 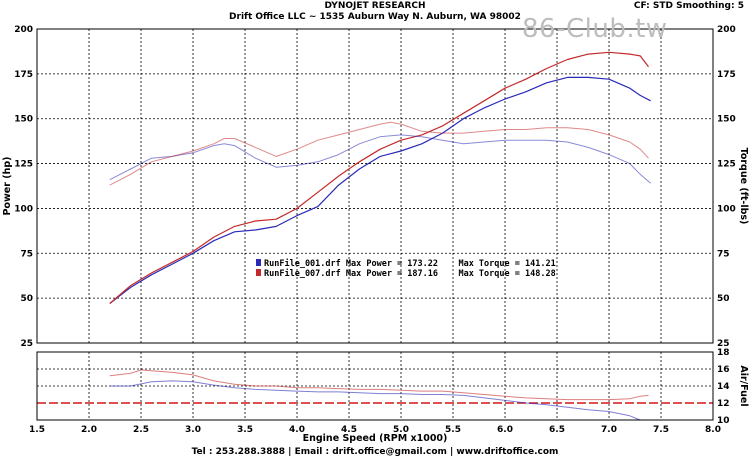 What do you see at coordinates (723, 387) in the screenshot?
I see `afr-tick-label: 14` at bounding box center [723, 387].